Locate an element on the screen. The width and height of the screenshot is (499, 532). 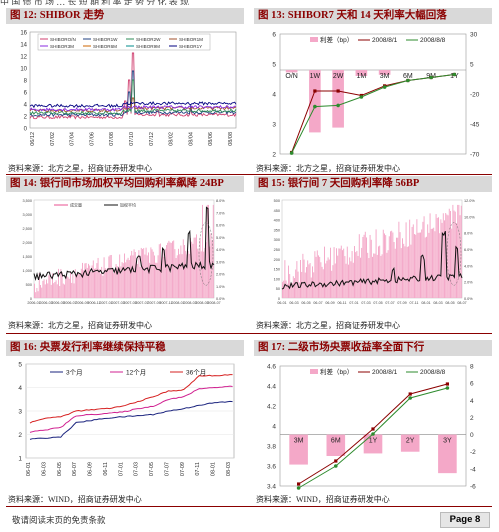
legend-label: SHIBOR2W is located at coordinates (148, 39).